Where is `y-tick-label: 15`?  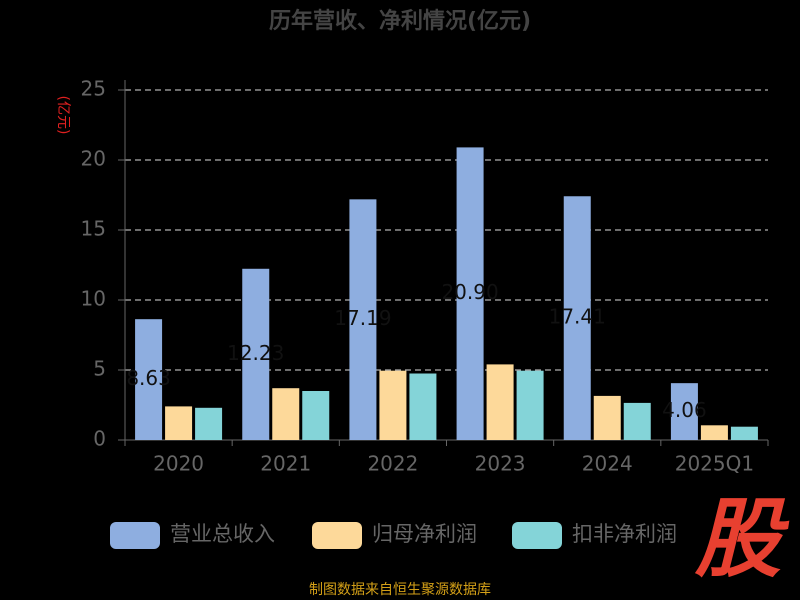 y-tick-label: 15 is located at coordinates (93, 229).